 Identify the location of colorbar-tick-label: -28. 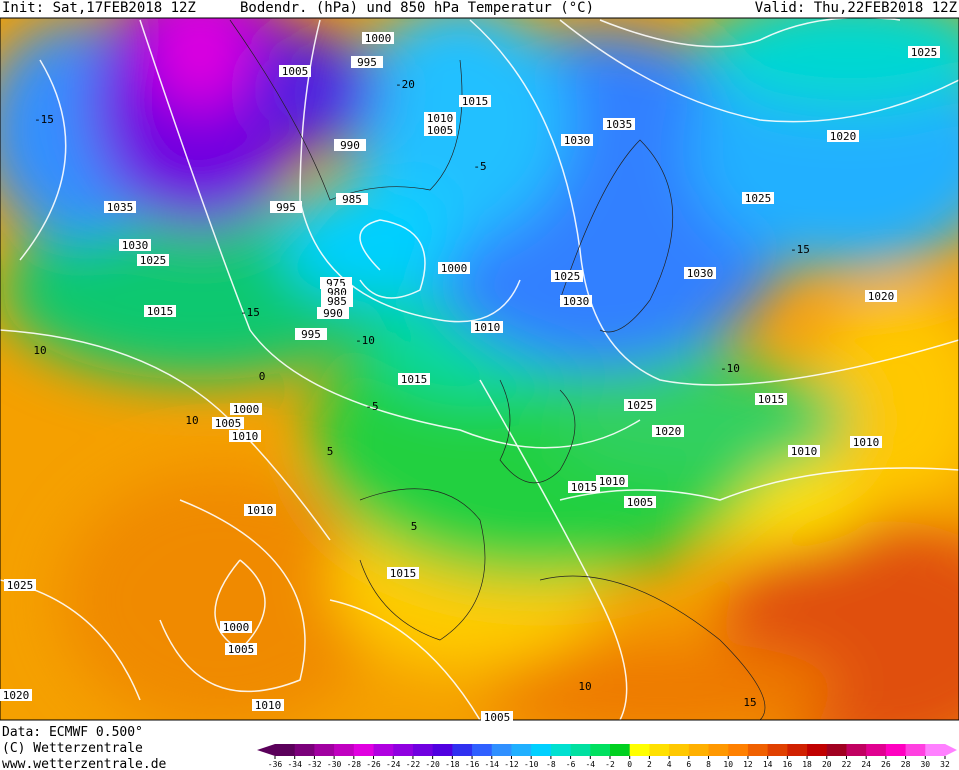
(354, 764).